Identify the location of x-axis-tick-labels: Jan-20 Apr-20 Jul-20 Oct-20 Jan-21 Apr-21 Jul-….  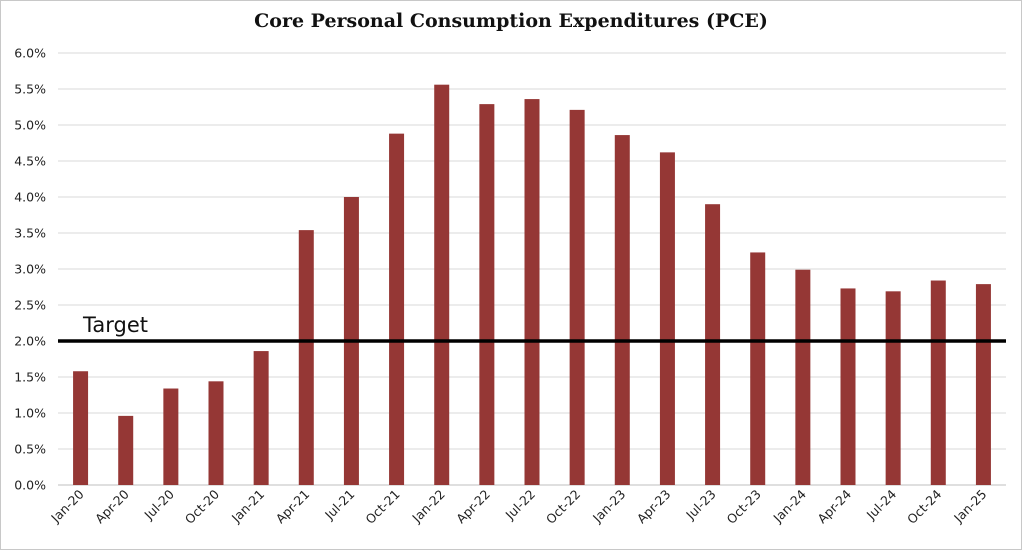
(518, 506).